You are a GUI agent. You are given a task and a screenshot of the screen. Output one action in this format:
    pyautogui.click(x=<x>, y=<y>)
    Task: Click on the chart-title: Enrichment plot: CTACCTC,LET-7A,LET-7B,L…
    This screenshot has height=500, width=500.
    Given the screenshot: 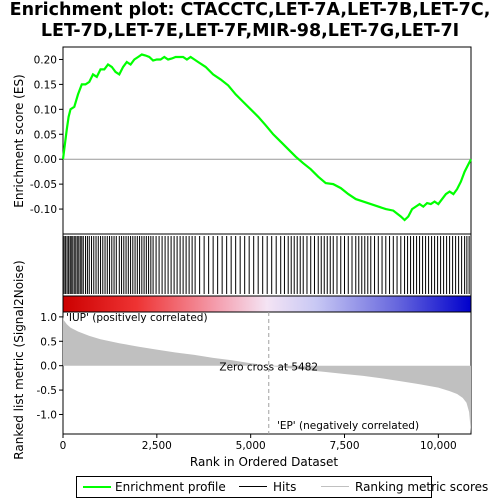 What is the action you would take?
    pyautogui.click(x=250, y=21)
    